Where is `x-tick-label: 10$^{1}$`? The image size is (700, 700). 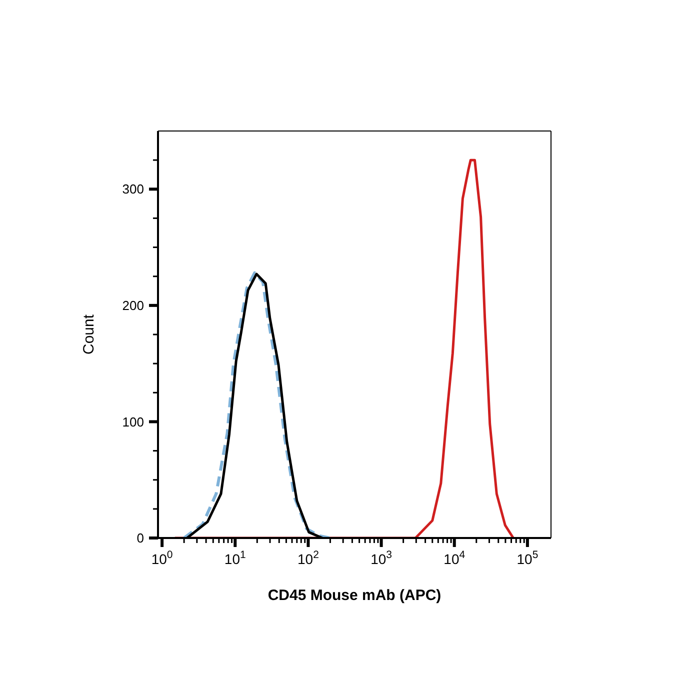
x-tick-label: 10$^{1}$ is located at coordinates (235, 558).